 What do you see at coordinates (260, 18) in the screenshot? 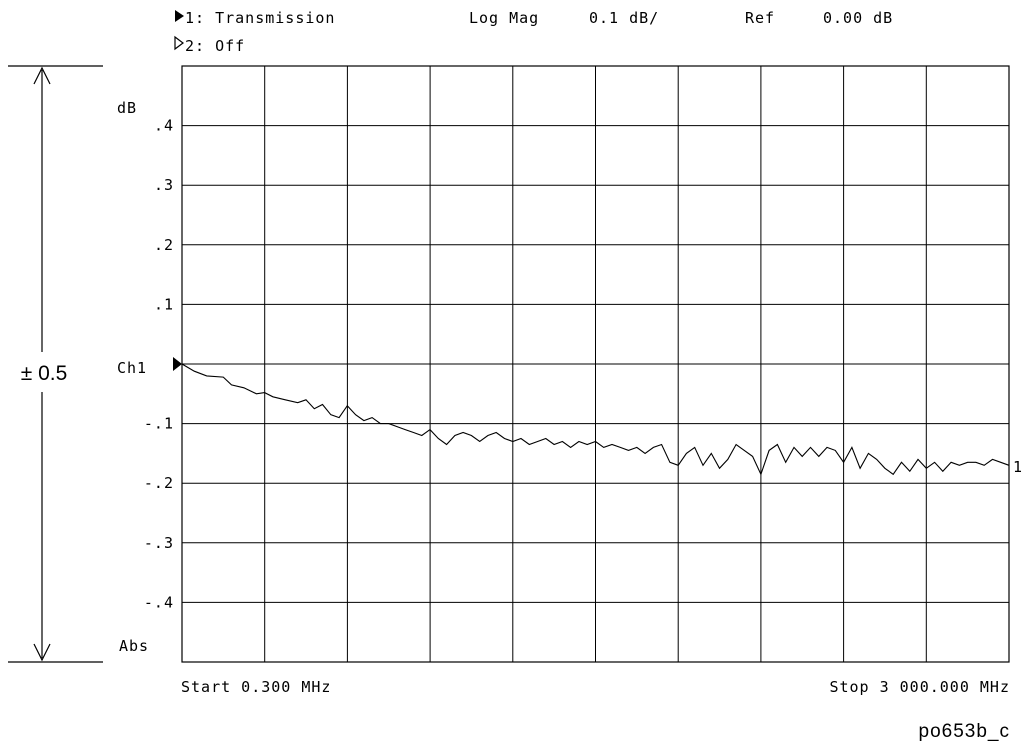
I see `channel-1-label: 1: Transmission` at bounding box center [260, 18].